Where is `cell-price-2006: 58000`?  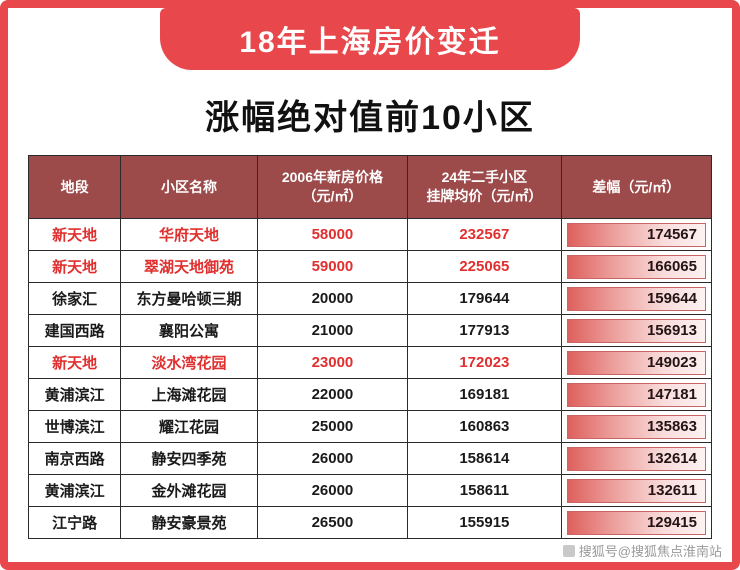 cell-price-2006: 58000 is located at coordinates (332, 234).